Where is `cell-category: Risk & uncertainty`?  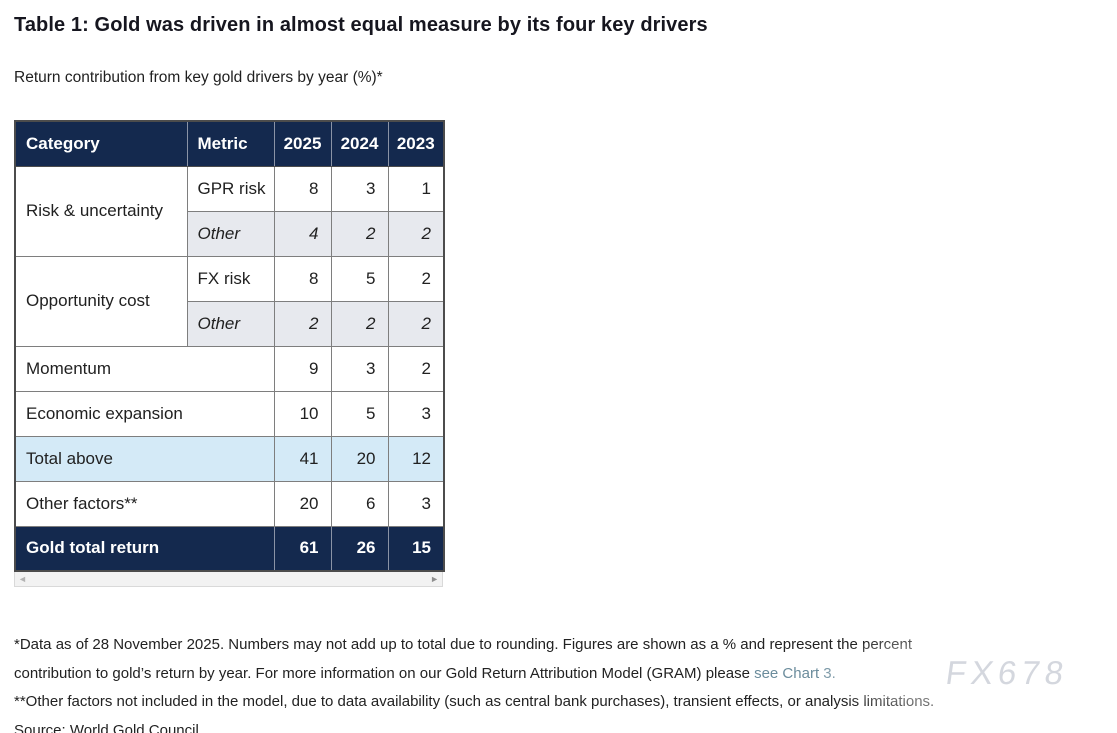
cell-category: Risk & uncertainty is located at coordinates (101, 211).